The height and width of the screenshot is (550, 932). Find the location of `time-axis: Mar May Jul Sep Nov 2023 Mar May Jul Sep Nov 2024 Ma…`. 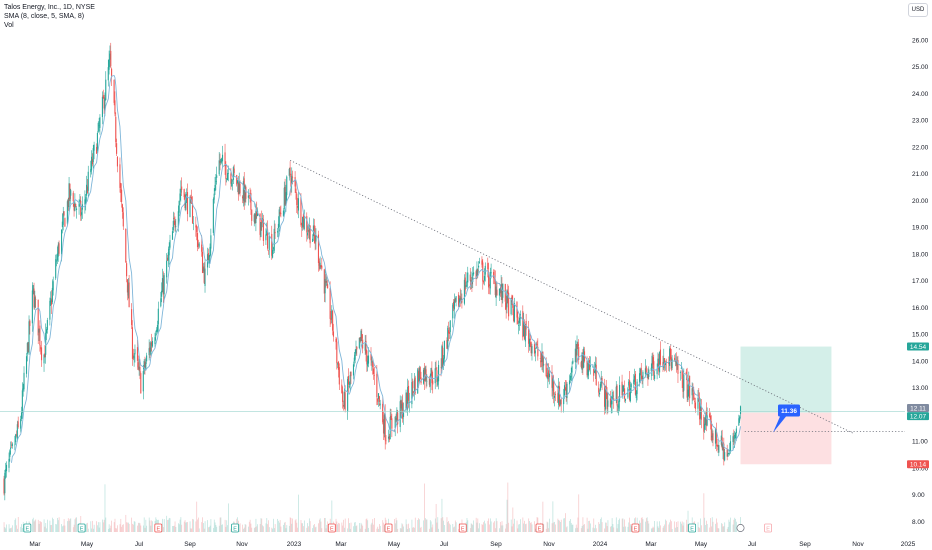

time-axis: Mar May Jul Sep Nov 2023 Mar May Jul Sep Nov 2024 Ma… is located at coordinates (472, 544).